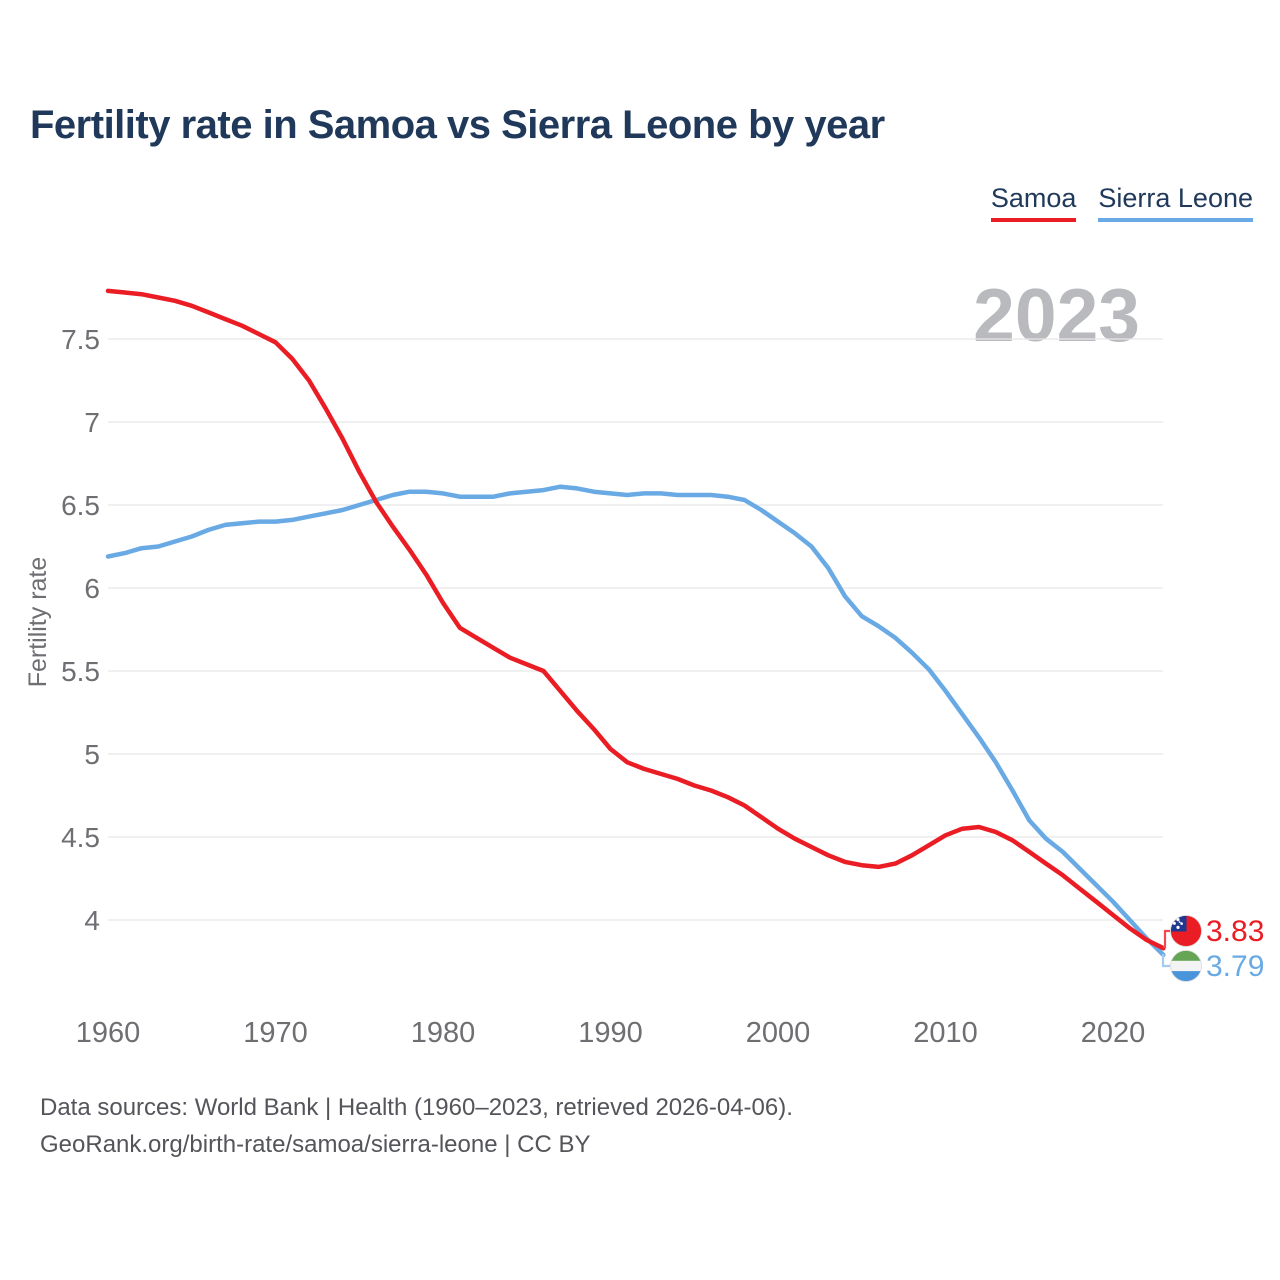  Describe the element at coordinates (1186, 966) in the screenshot. I see `sierra-leone-flag-icon` at that location.